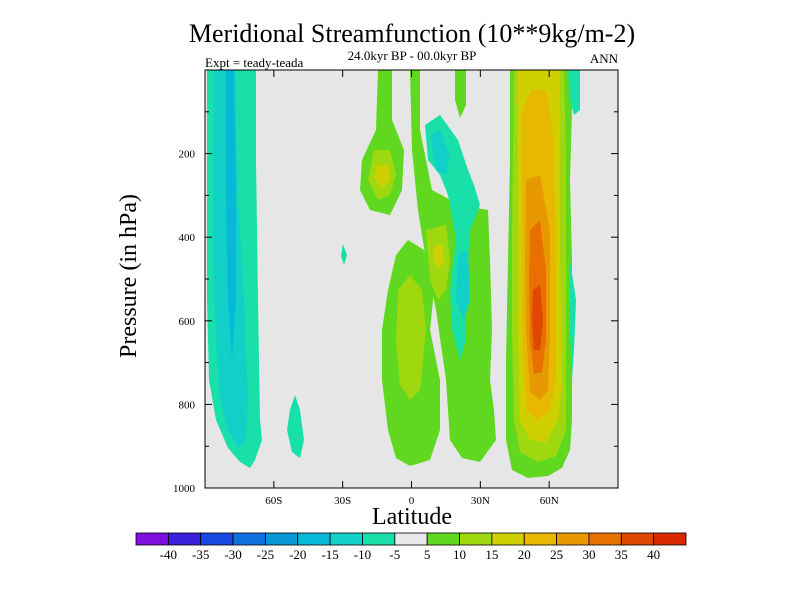 The width and height of the screenshot is (800, 600). What do you see at coordinates (412, 517) in the screenshot?
I see `x-axis-label: Latitude` at bounding box center [412, 517].